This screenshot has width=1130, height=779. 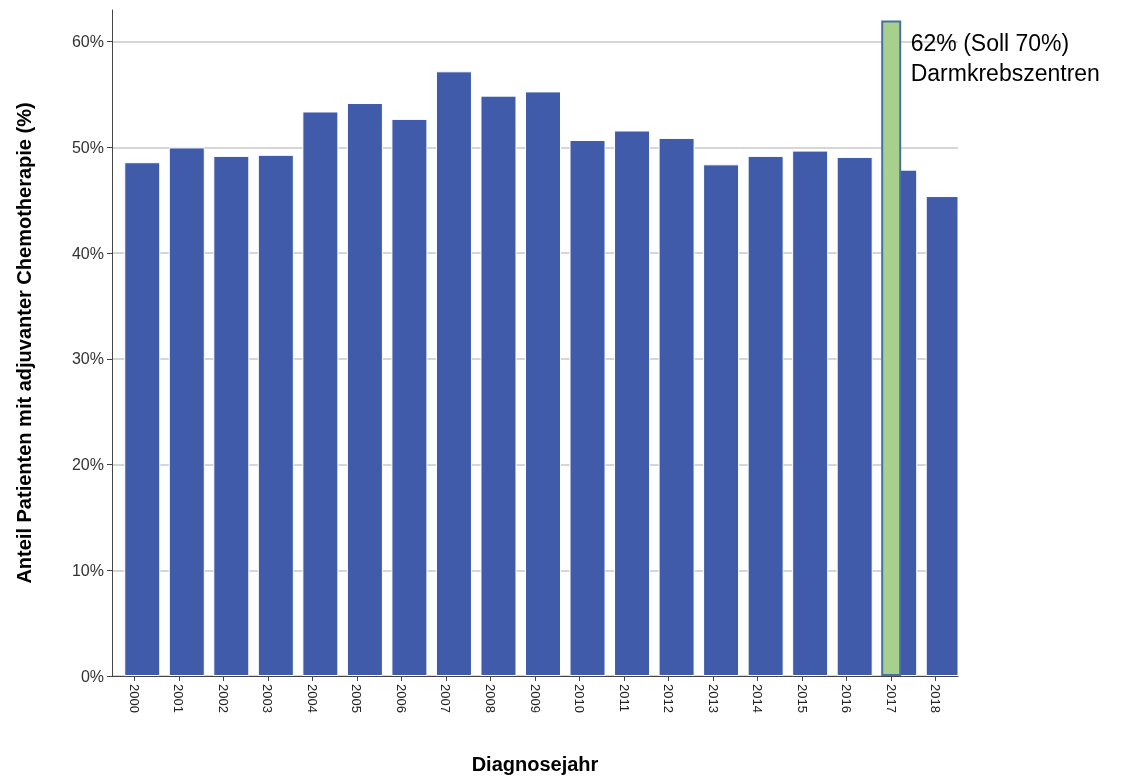 I want to click on x-tick-label: 2006, so click(x=401, y=698).